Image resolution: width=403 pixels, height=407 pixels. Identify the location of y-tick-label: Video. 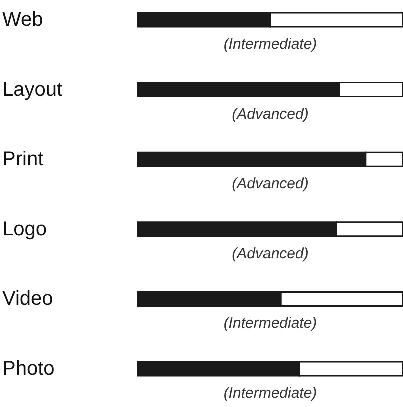
(28, 299).